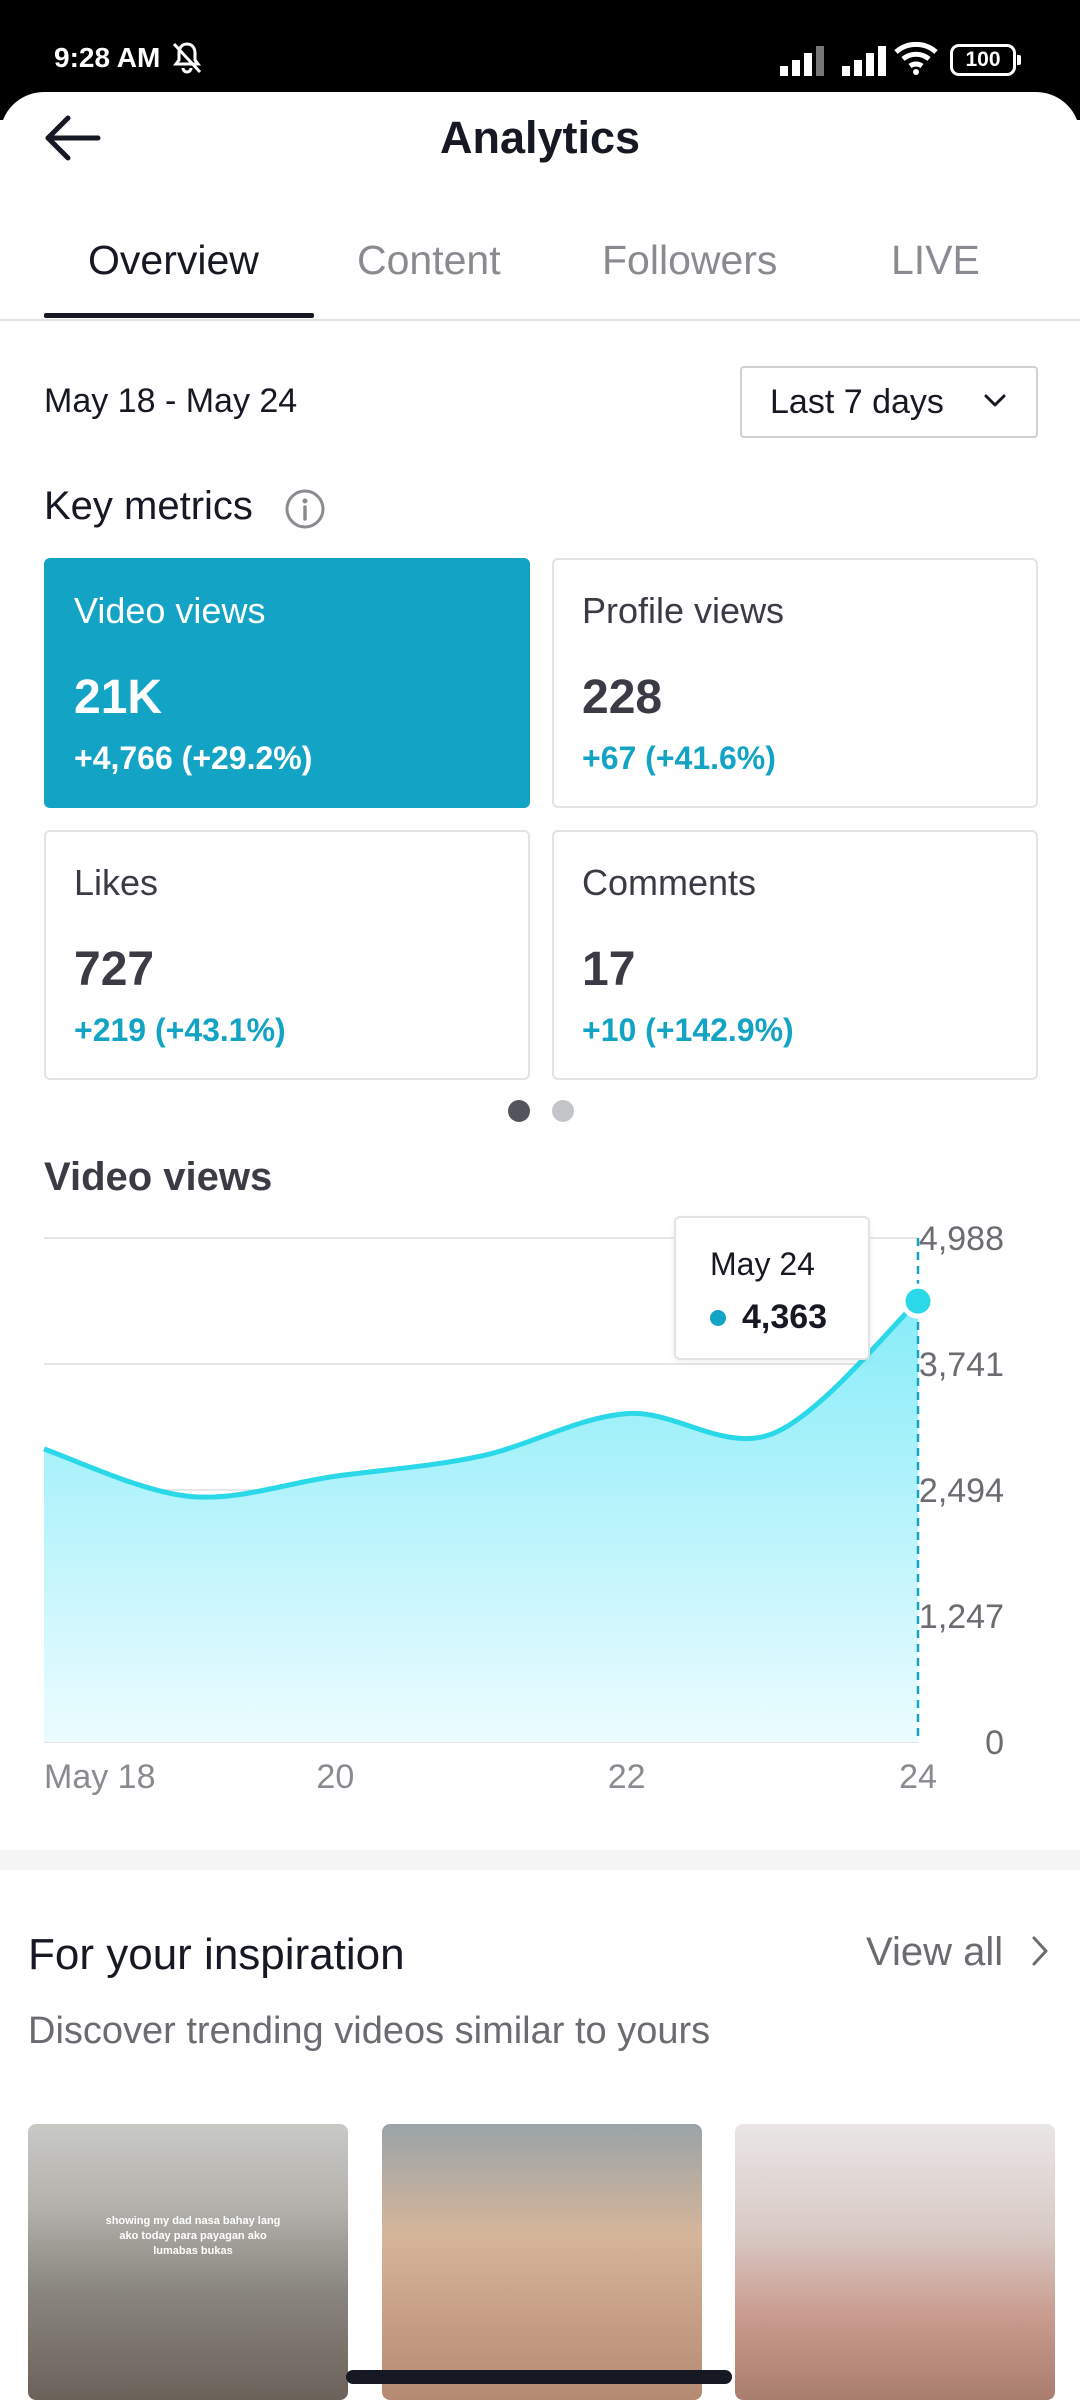 The height and width of the screenshot is (2400, 1080). I want to click on page-title: Analytics, so click(540, 137).